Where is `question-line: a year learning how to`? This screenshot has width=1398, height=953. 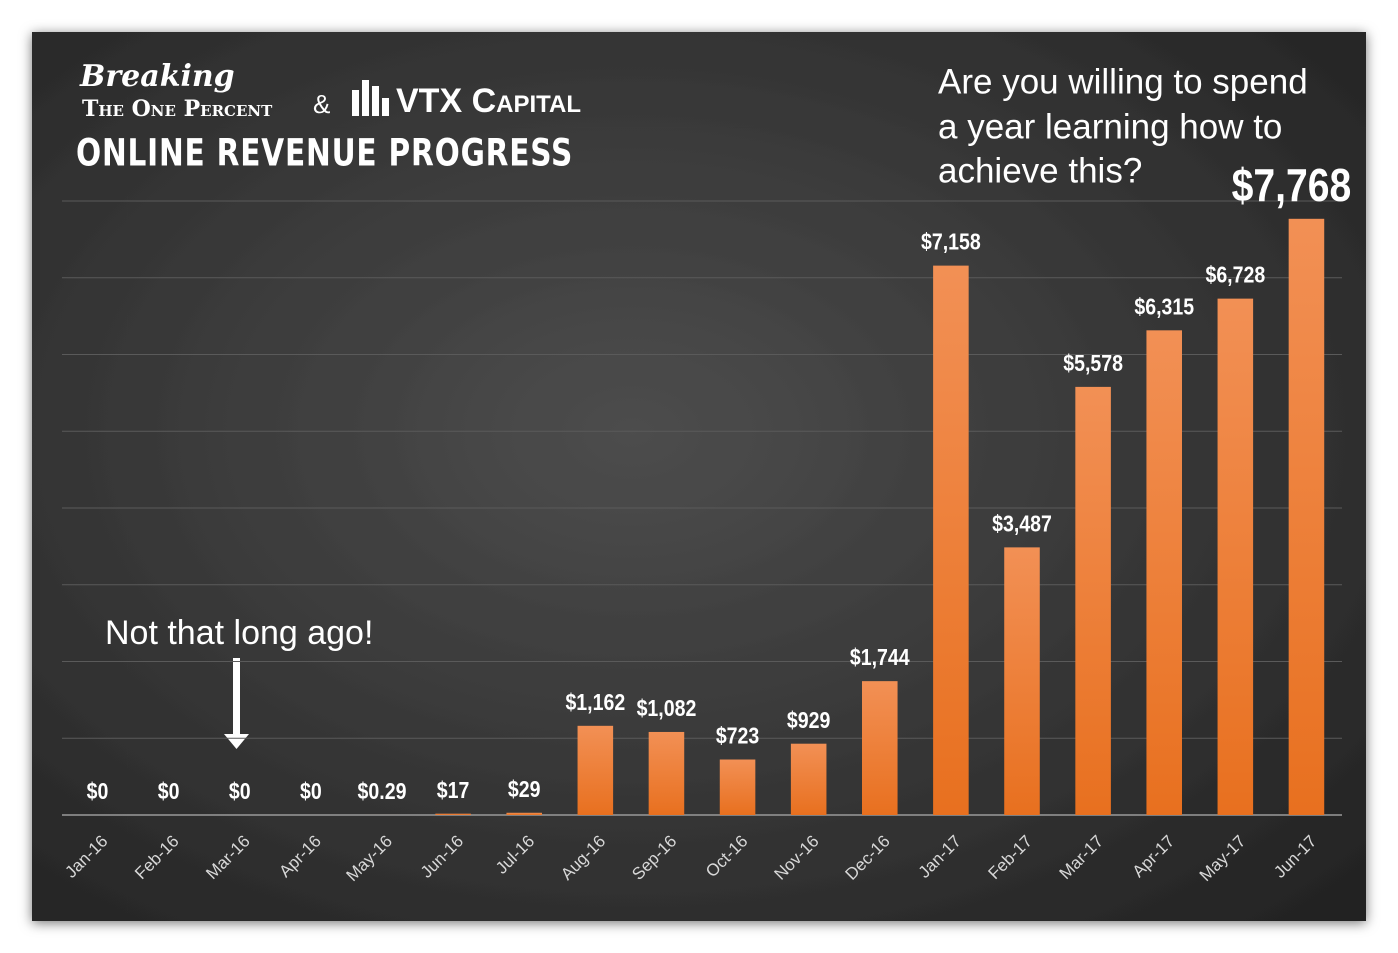 question-line: a year learning how to is located at coordinates (1110, 126).